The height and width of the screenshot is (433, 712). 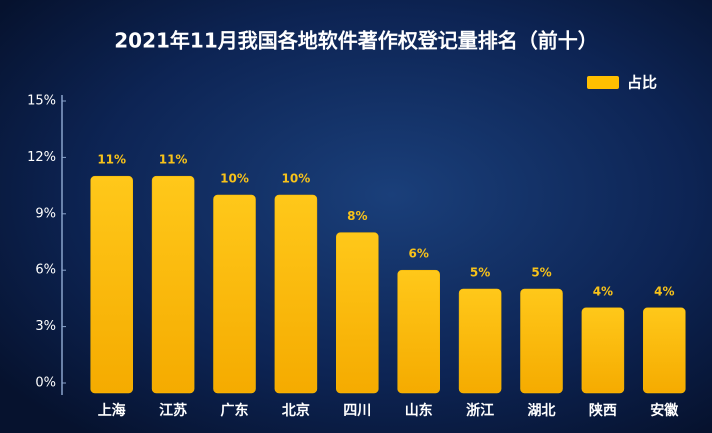 What do you see at coordinates (357, 216) in the screenshot?
I see `value-label: 8%` at bounding box center [357, 216].